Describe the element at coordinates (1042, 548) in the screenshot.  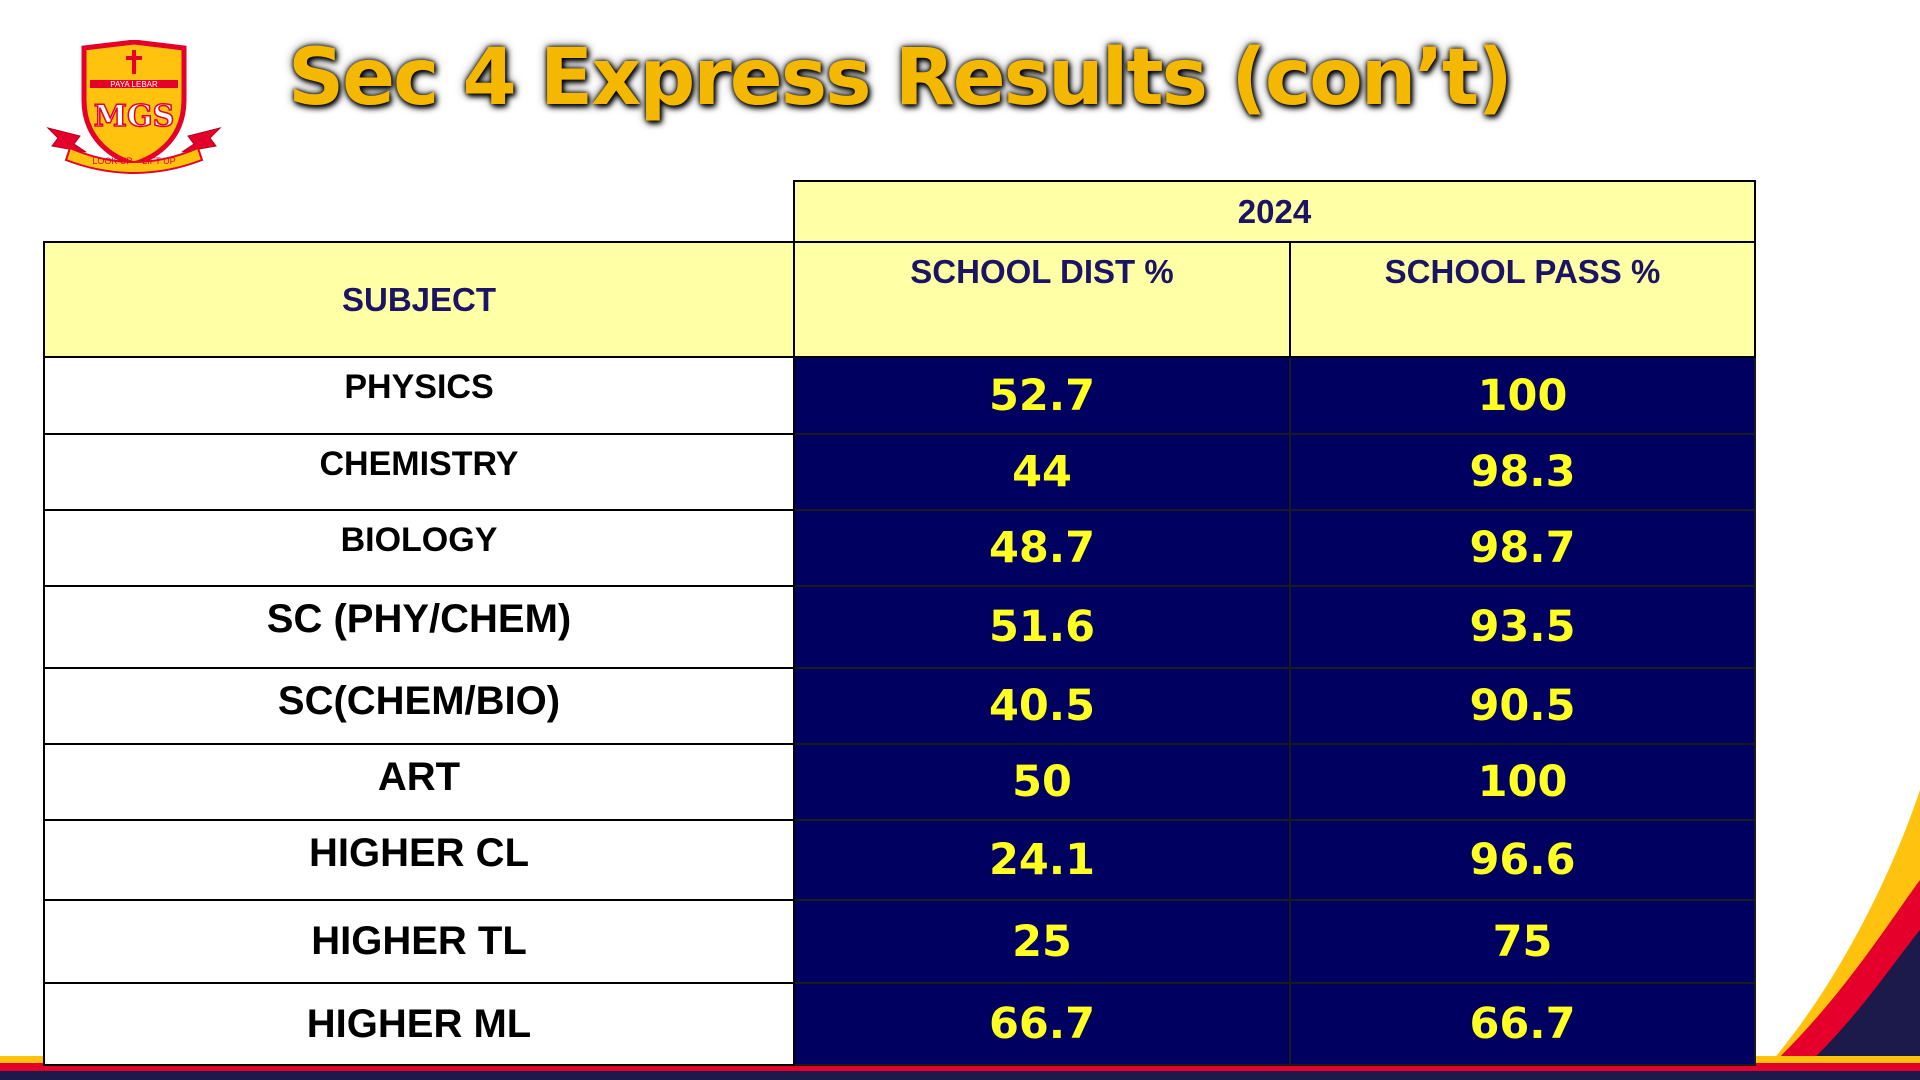
I see `dist-cell: 48.7` at that location.